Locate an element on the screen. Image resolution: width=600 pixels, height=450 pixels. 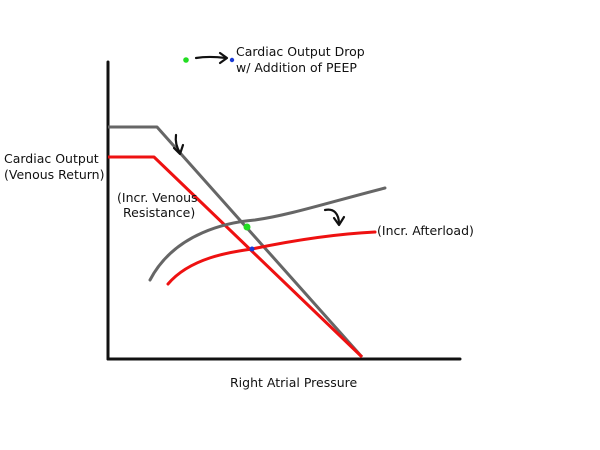
venous-resistance-label-line2: Resistance) is located at coordinates (159, 212).